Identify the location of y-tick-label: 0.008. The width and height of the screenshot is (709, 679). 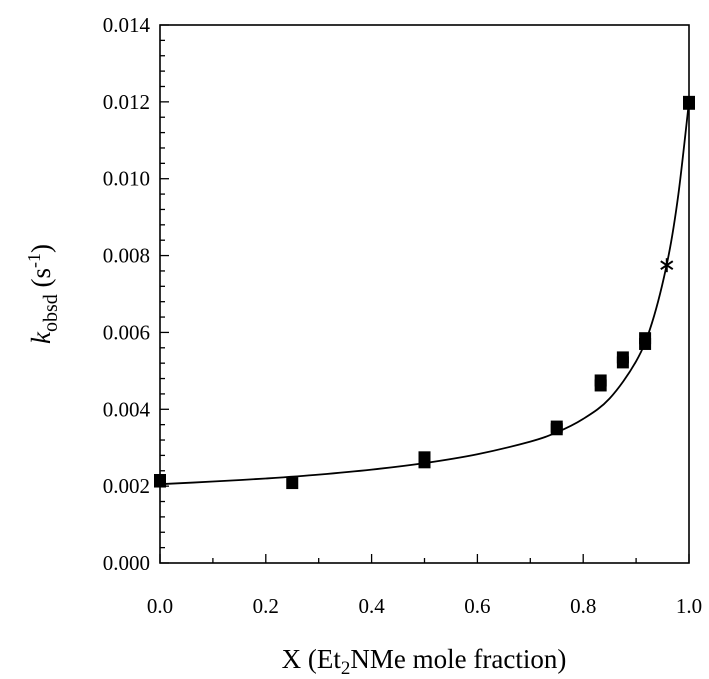
(126, 256).